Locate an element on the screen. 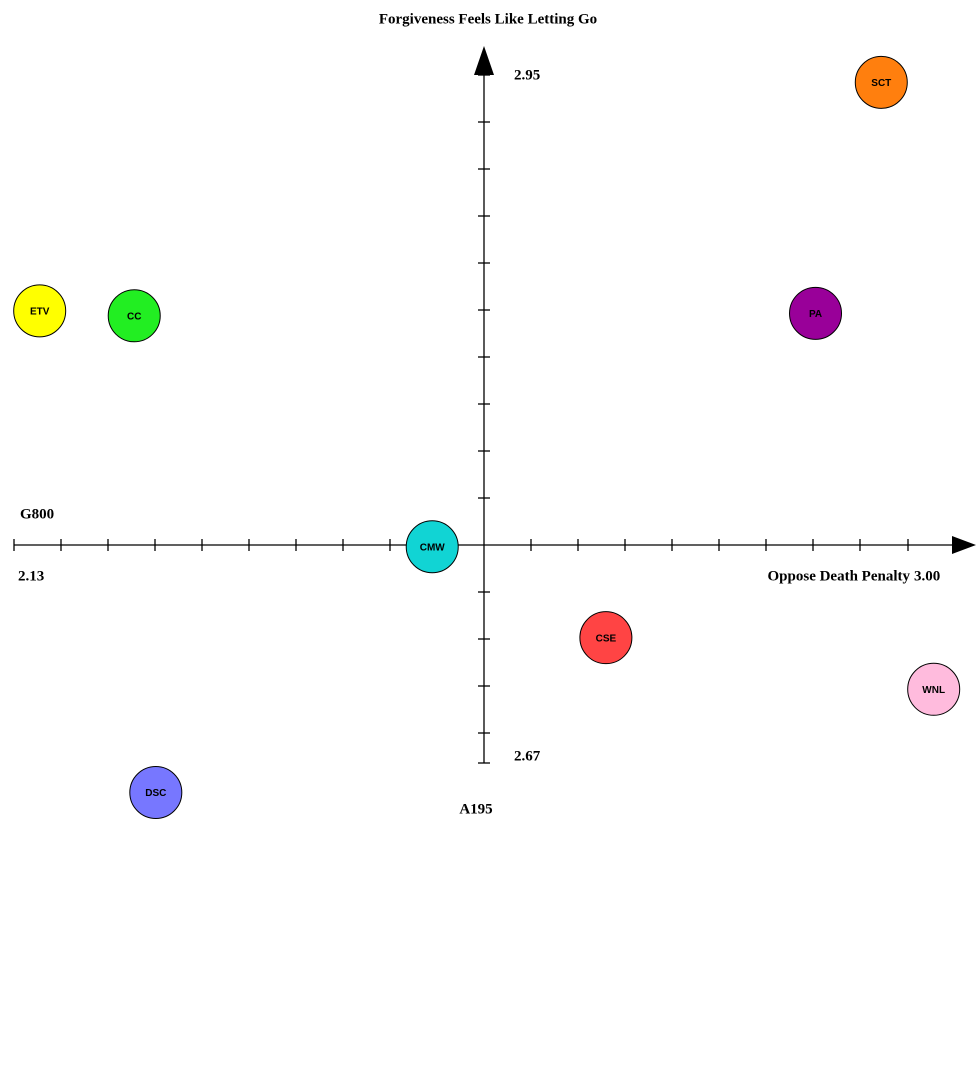 Image resolution: width=976 pixels, height=1076 pixels. point-label: WNL is located at coordinates (933, 690).